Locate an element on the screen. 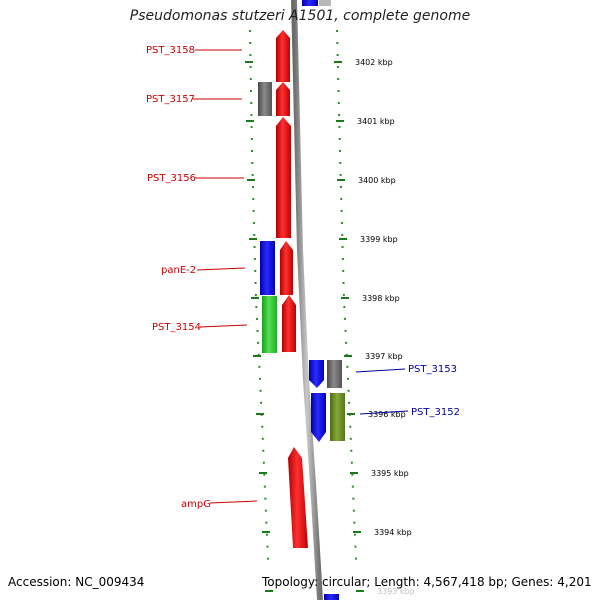 This screenshot has height=600, width=600. scale-tick-label: 3394 kbp is located at coordinates (393, 532).